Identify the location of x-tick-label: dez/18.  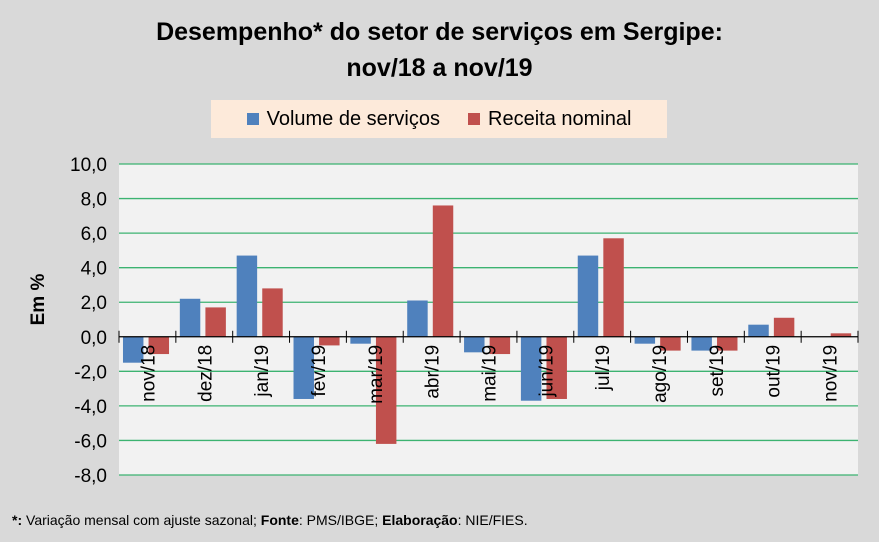
(205, 373).